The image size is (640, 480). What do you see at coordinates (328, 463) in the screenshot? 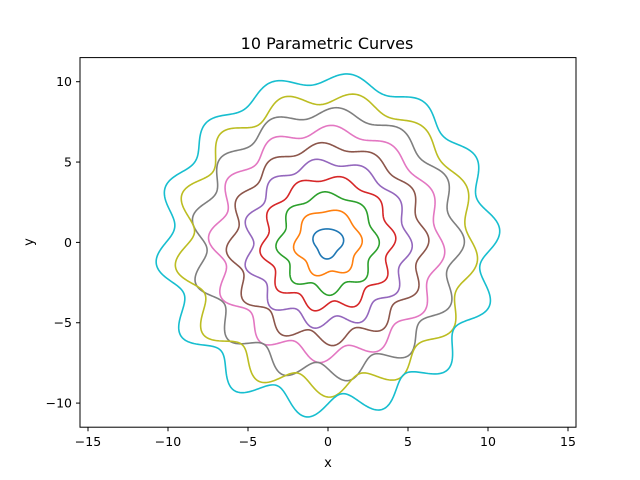
I see `x-axis-label: x` at bounding box center [328, 463].